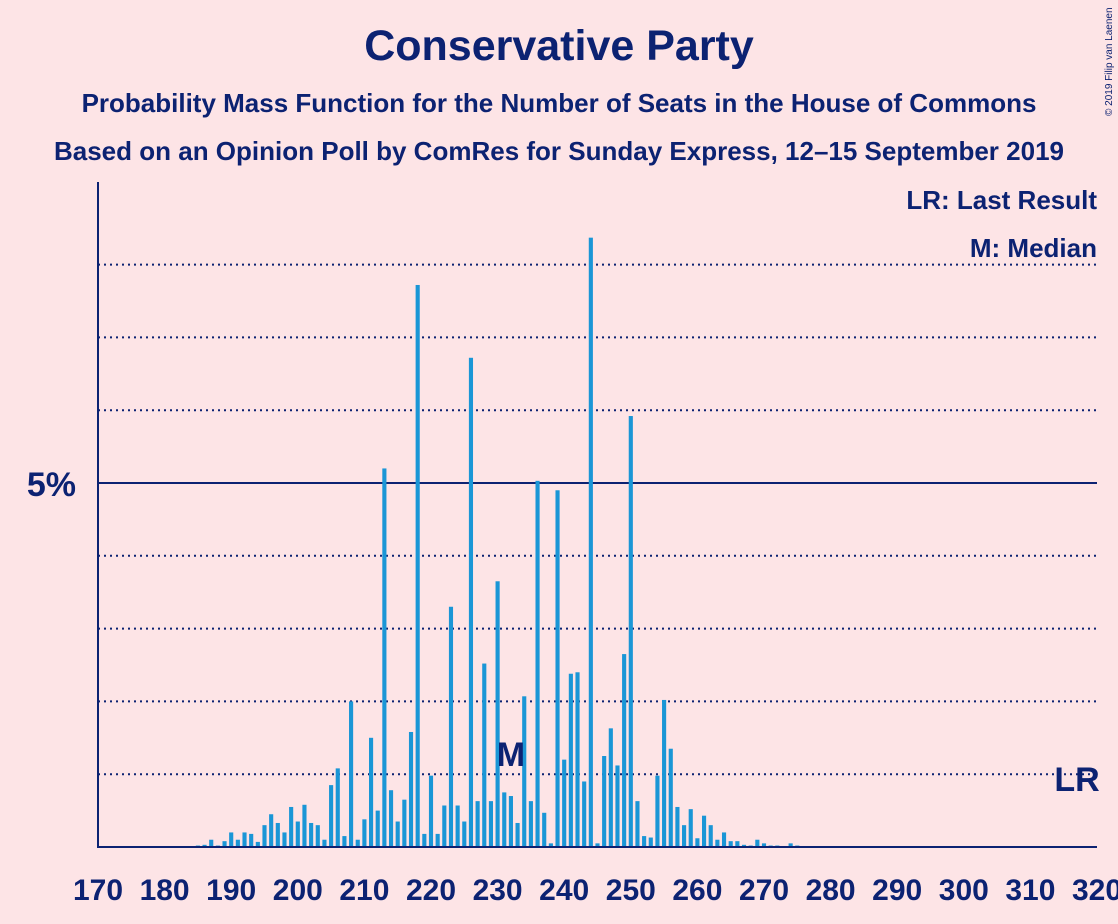 Image resolution: width=1118 pixels, height=924 pixels. I want to click on x-tick-label-180: 180, so click(165, 890).